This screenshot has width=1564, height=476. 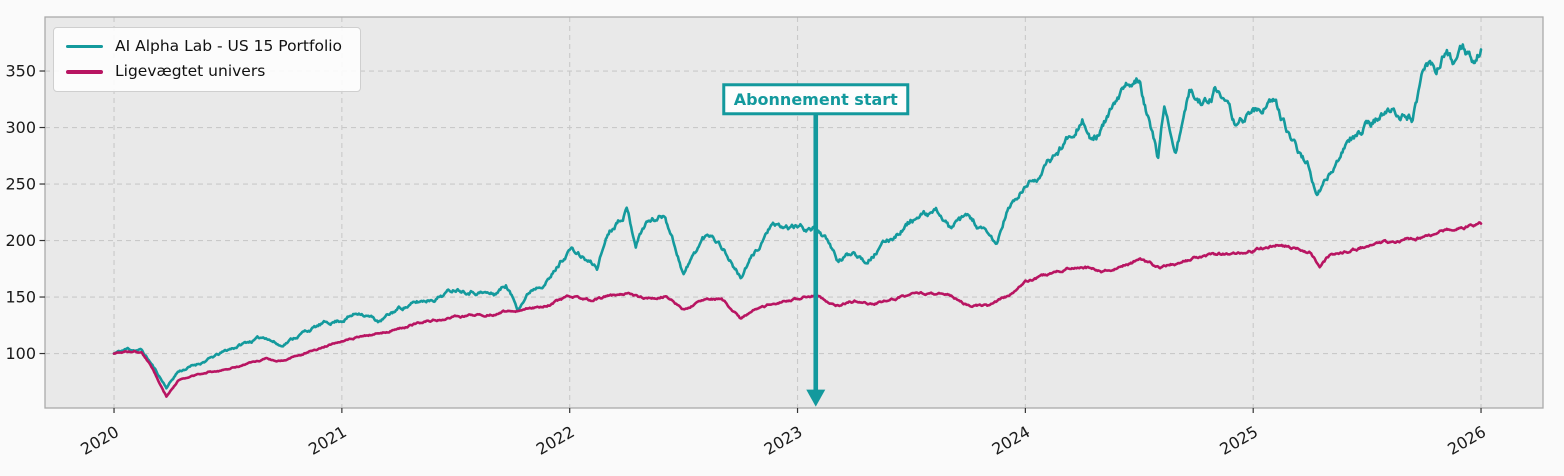 What do you see at coordinates (84, 72) in the screenshot?
I see `universe-line-sample` at bounding box center [84, 72].